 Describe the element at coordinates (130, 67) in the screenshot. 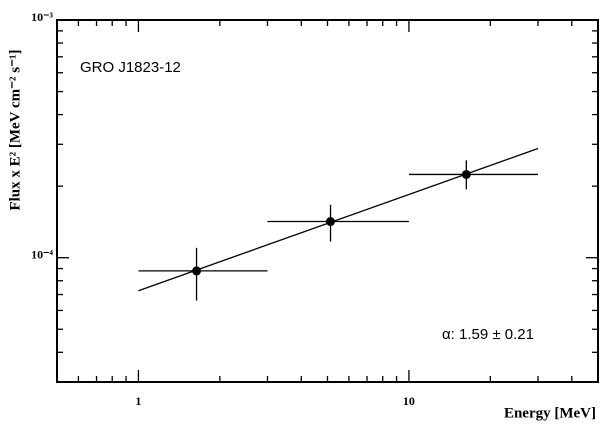

I see `annotation: GRO J1823-12` at that location.